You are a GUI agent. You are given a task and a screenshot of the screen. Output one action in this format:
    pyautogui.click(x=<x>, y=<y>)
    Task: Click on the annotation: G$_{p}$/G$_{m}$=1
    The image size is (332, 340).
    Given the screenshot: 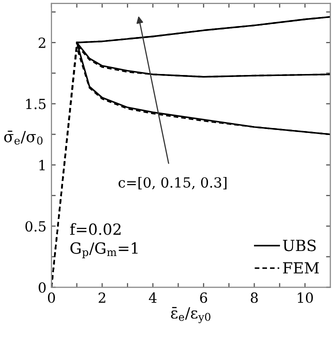 What is the action you would take?
    pyautogui.click(x=104, y=250)
    